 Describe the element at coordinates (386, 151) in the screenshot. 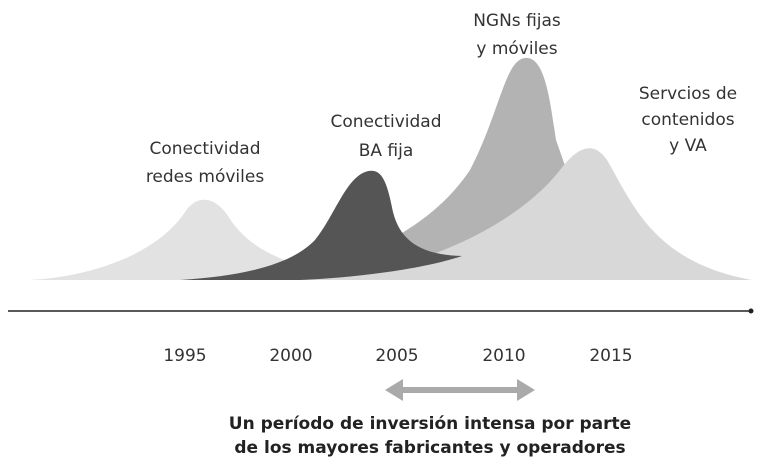

I see `wave-label: BA fija` at that location.